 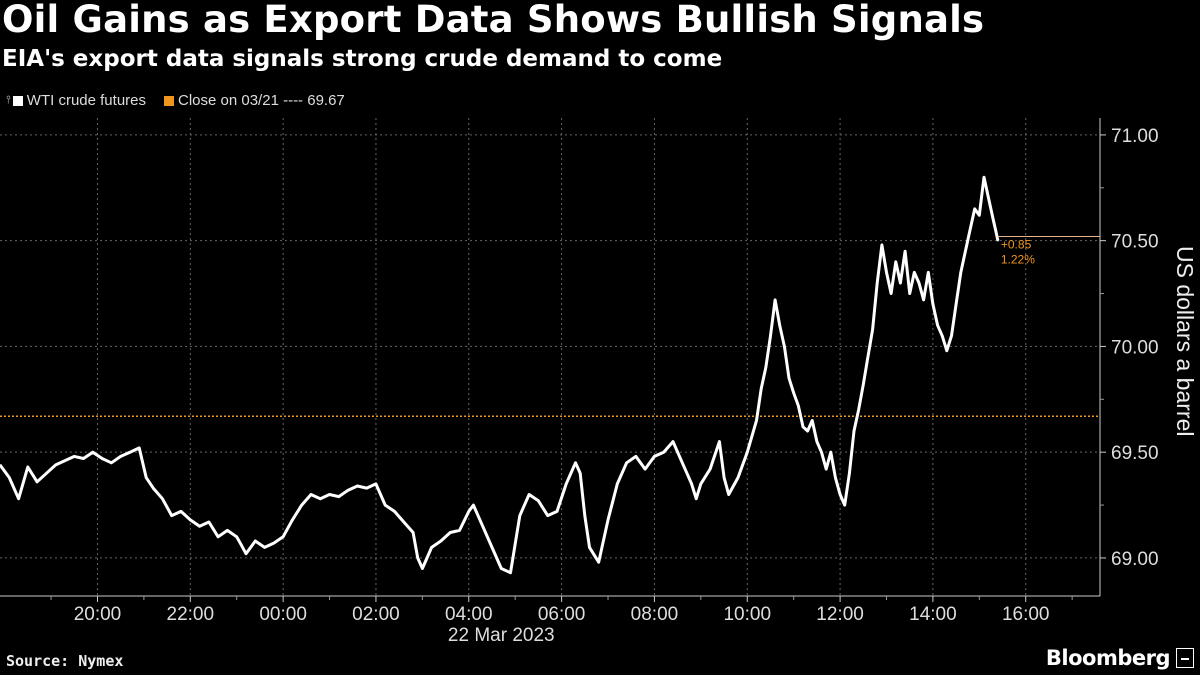 I want to click on legend-swatch-reference, so click(x=169, y=100).